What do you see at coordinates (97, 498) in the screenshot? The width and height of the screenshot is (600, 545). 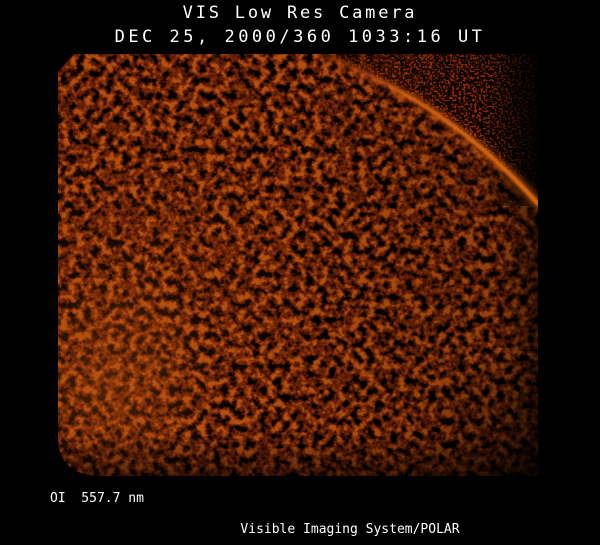 I see `wavelength-label: OI 557.7 nm` at bounding box center [97, 498].